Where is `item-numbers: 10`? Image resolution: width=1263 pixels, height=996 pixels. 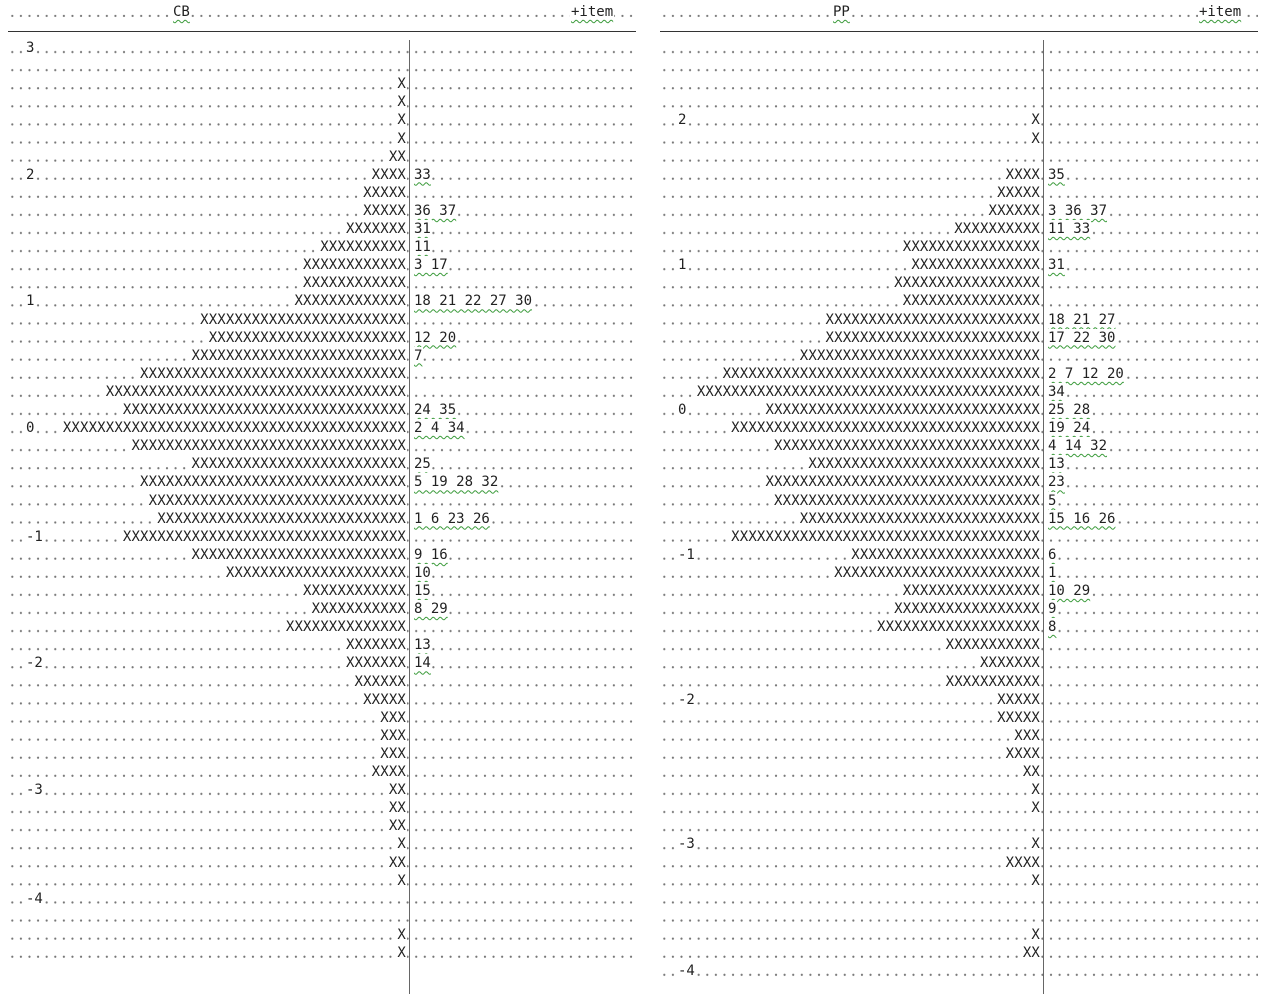
item-numbers: 10 is located at coordinates (422, 572).